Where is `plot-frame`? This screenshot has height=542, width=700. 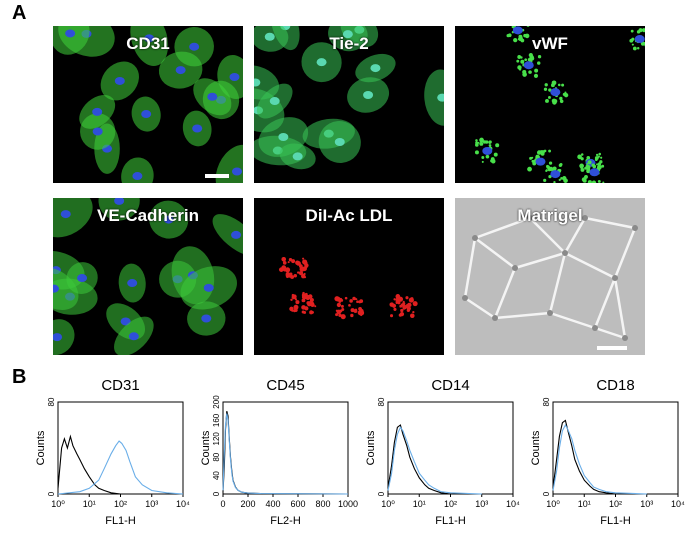 plot-frame is located at coordinates (285, 448).